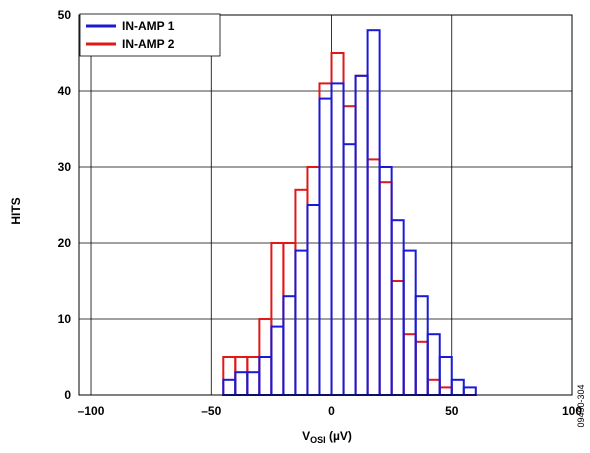  Describe the element at coordinates (67, 395) in the screenshot. I see `y-tick-label-0: 0` at that location.